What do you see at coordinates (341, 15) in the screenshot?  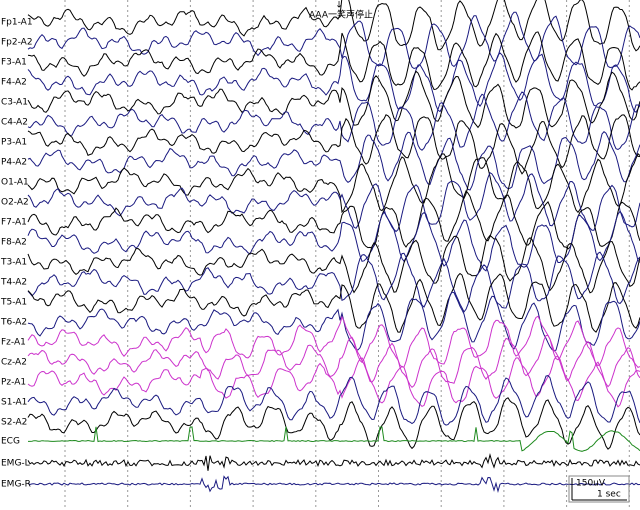 I see `annotation-text: AAA一笑声停止` at bounding box center [341, 15].